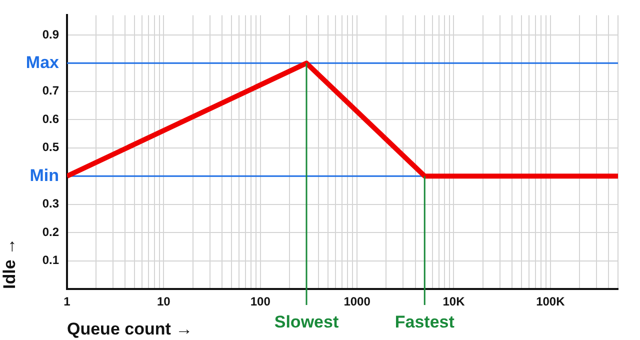  Describe the element at coordinates (51, 231) in the screenshot. I see `y-tick-label: 0.2` at that location.